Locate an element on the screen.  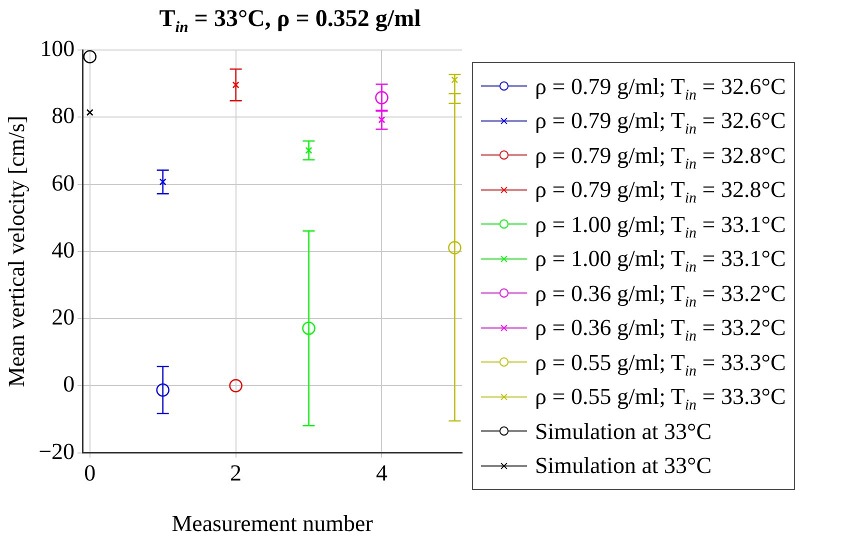
x-tick-label: 4 is located at coordinates (382, 473).